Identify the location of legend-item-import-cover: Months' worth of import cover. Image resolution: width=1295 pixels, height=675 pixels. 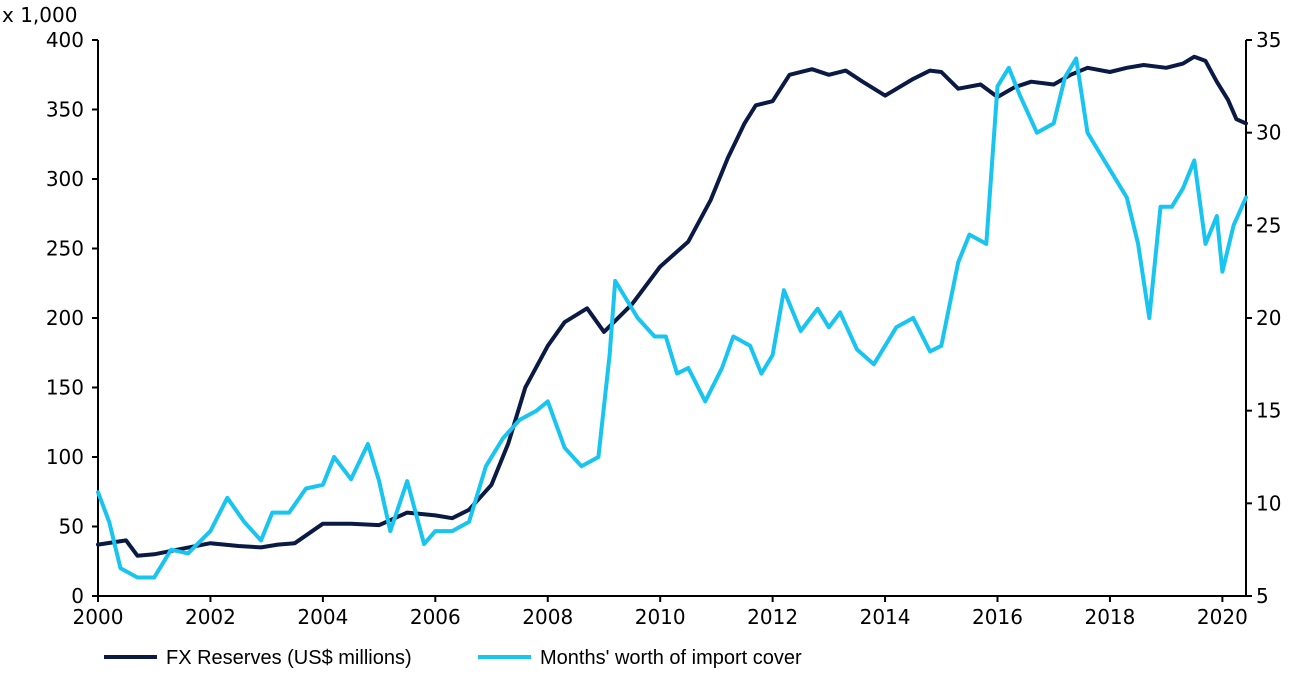
(640, 658).